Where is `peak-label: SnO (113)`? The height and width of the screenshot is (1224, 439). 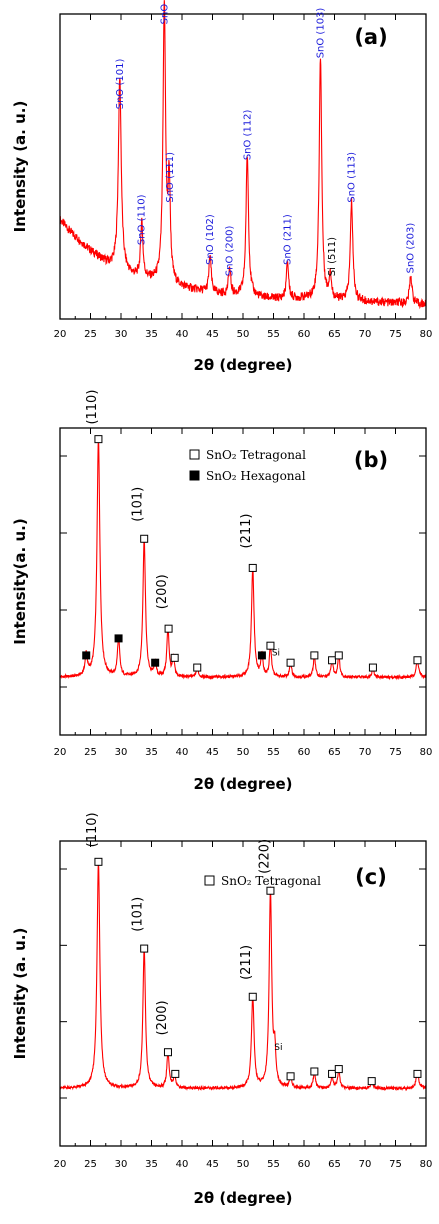 peak-label: SnO (113) is located at coordinates (352, 177).